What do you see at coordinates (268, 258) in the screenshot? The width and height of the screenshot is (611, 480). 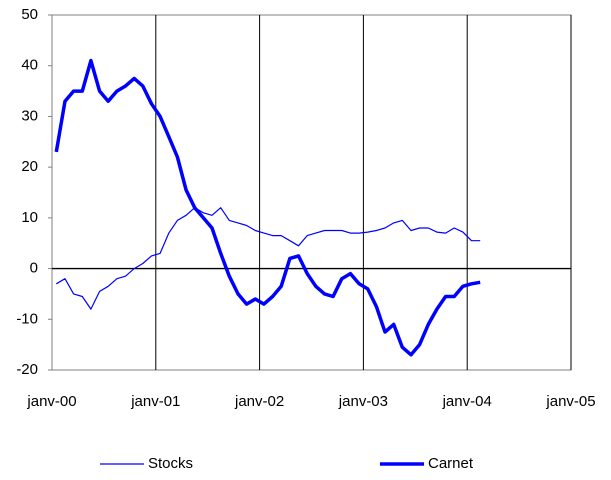 I see `series-line` at bounding box center [268, 258].